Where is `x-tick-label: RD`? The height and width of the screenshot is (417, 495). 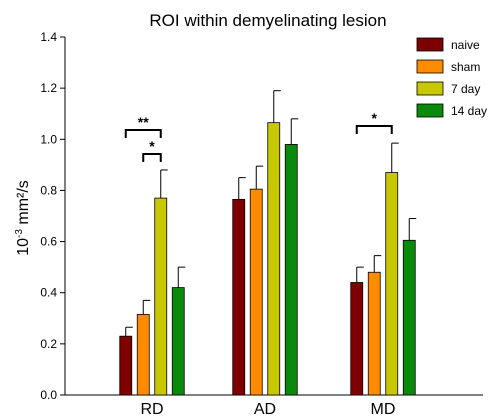 x-tick-label: RD is located at coordinates (151, 409).